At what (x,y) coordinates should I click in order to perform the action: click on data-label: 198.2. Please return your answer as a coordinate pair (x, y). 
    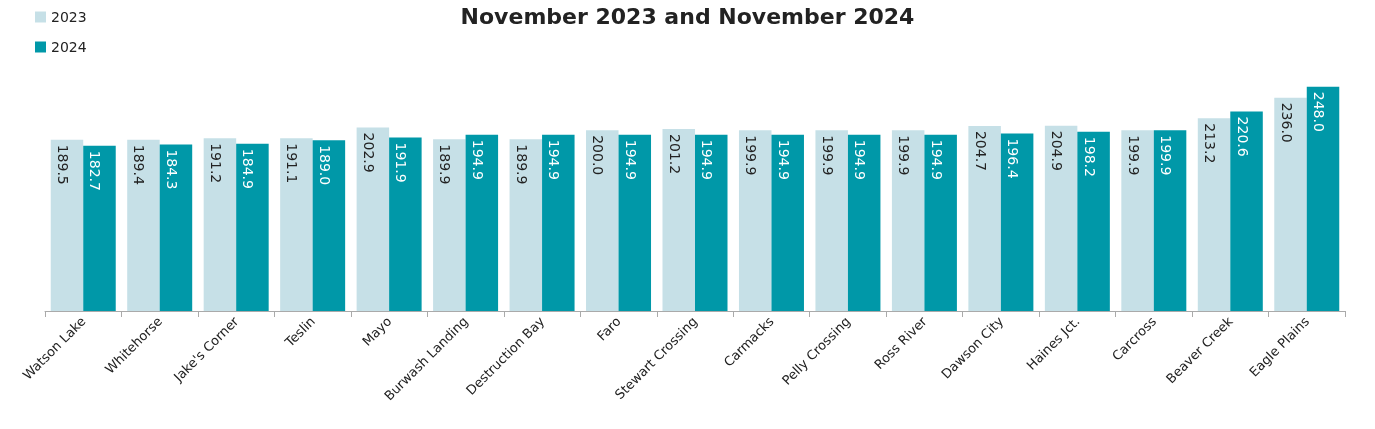
    Looking at the image, I should click on (1089, 156).